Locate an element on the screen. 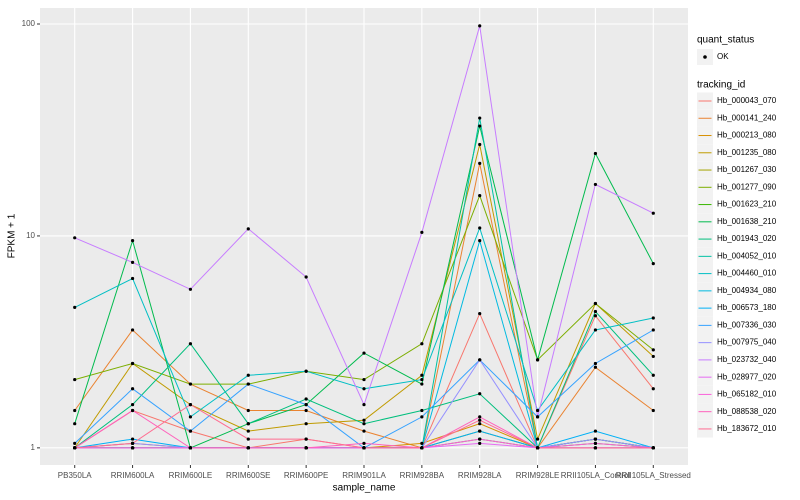 The image size is (800, 500). y-tick-label: 10 is located at coordinates (30, 235).